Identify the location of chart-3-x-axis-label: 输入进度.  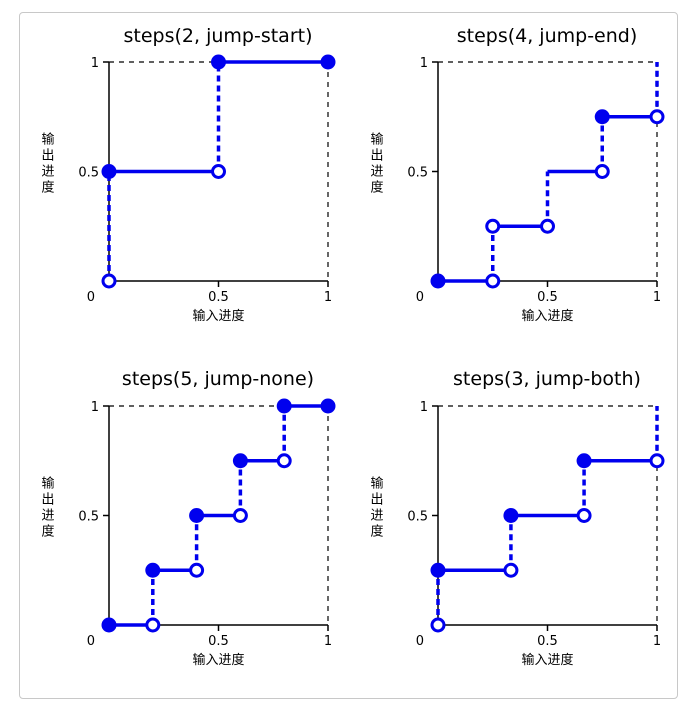
(218, 660).